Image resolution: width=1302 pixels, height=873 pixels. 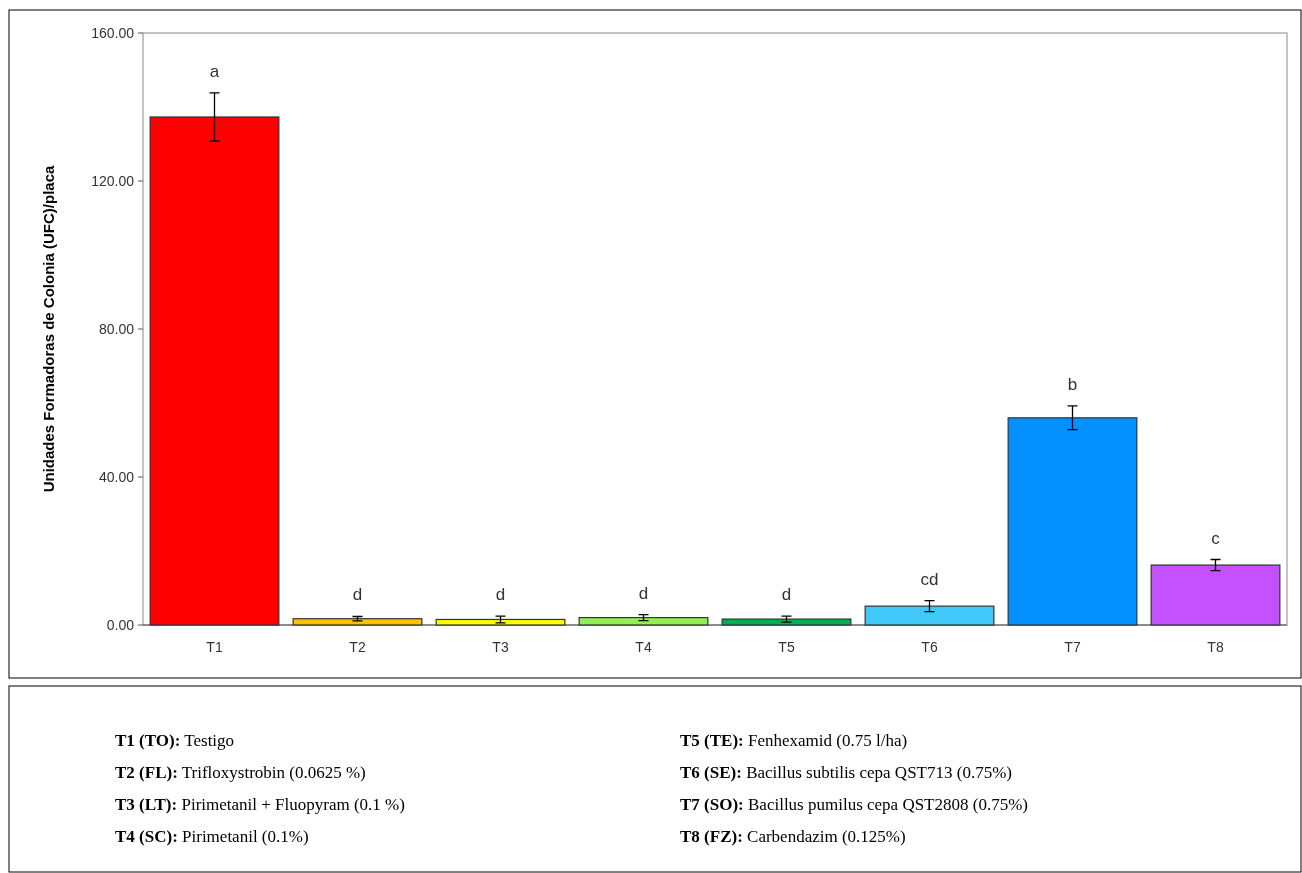 I want to click on text: T5 (TE): Fenhexamid (0.75 l/ha), so click(x=794, y=740).